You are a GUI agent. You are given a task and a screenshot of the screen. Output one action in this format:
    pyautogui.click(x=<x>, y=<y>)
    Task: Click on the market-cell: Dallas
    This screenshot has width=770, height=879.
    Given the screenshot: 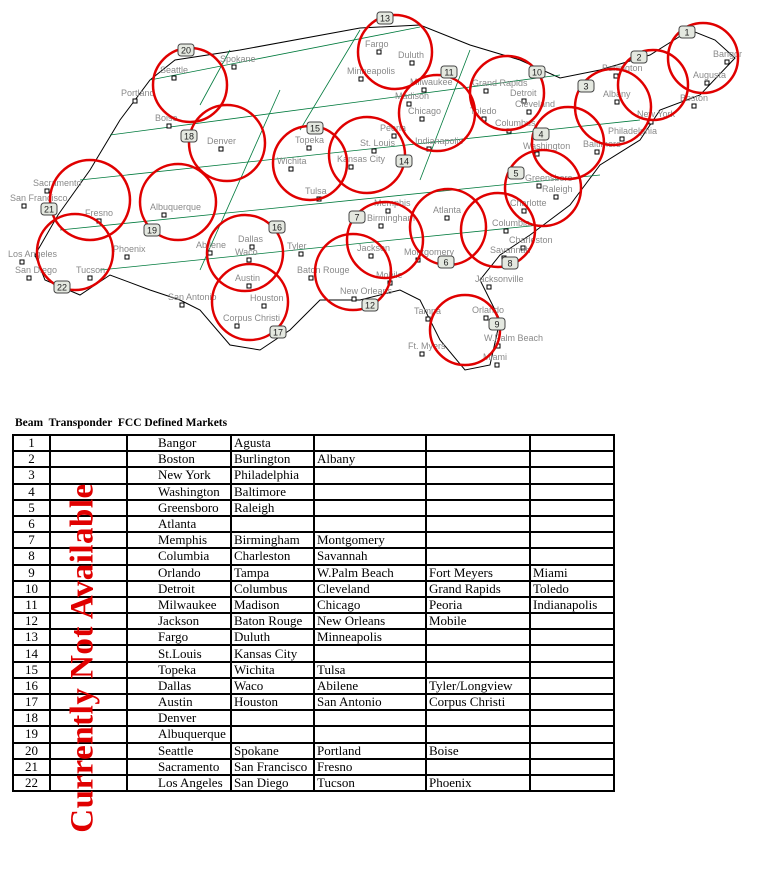 What is the action you would take?
    pyautogui.click(x=179, y=686)
    